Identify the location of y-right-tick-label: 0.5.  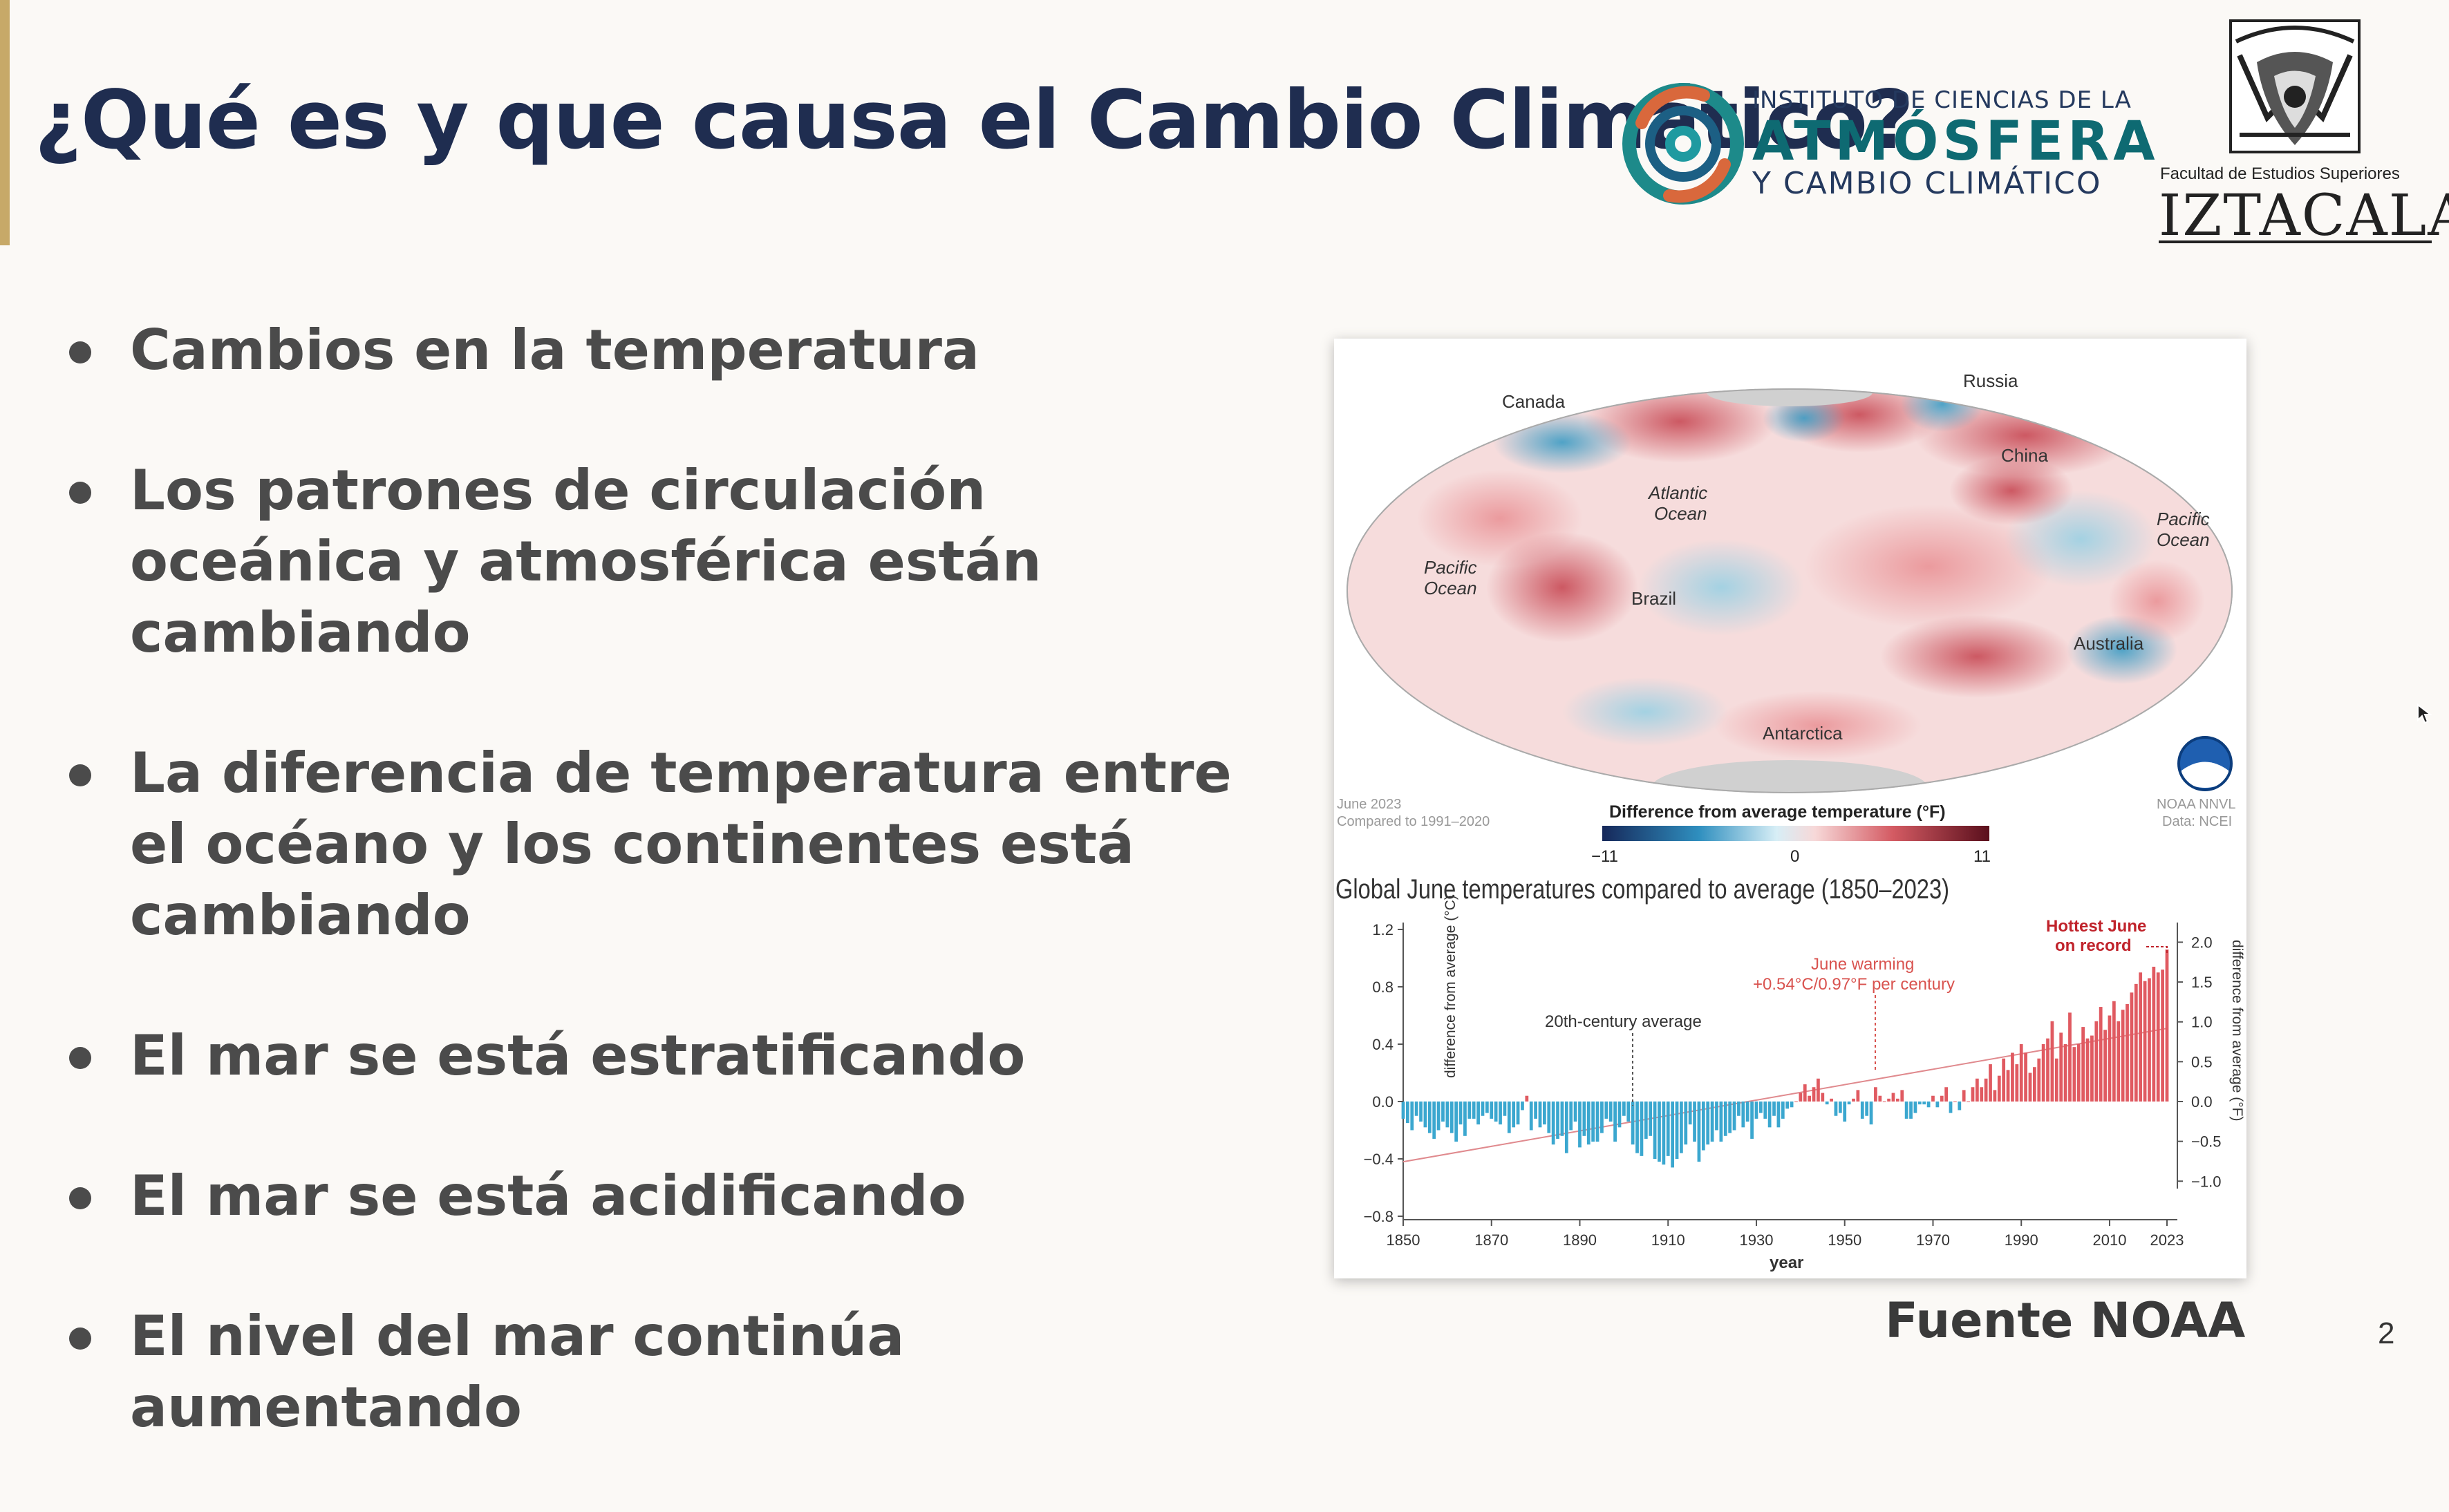
(2202, 1061).